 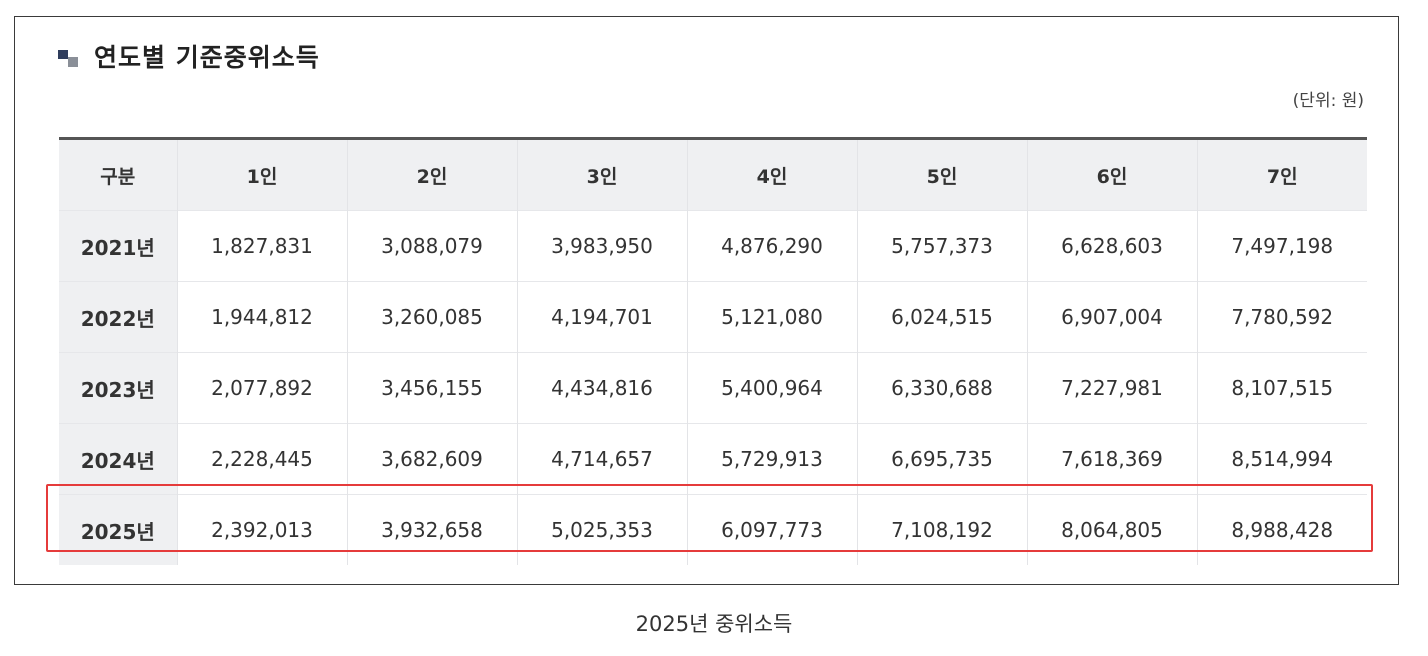 I want to click on value-cell: 8,514,994, so click(x=1281, y=459).